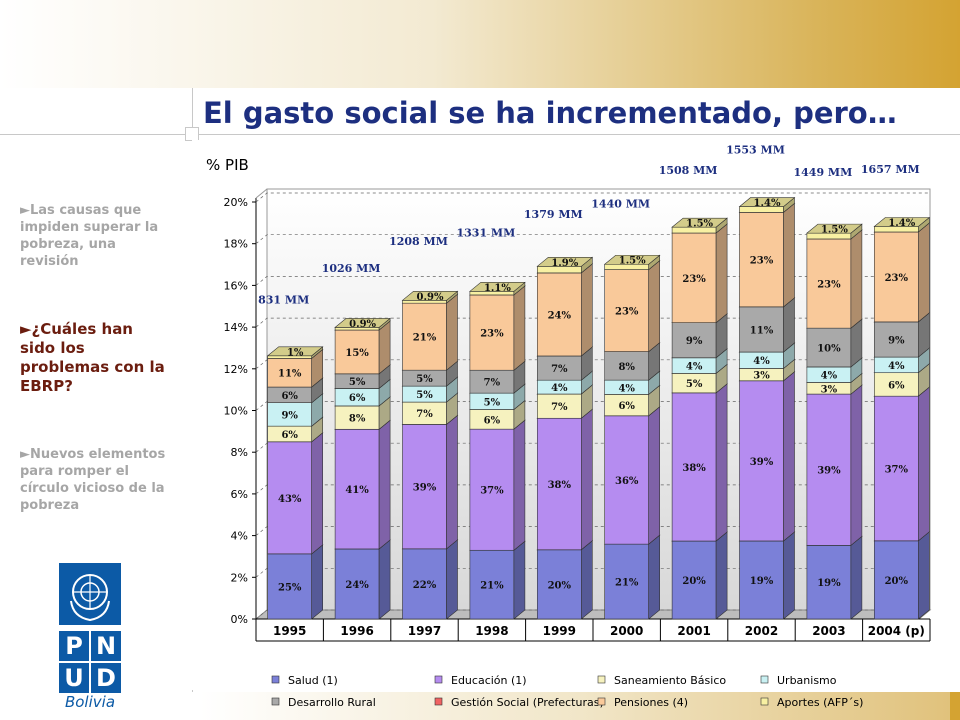 The width and height of the screenshot is (960, 720). Describe the element at coordinates (236, 411) in the screenshot. I see `y-tick-label: 10%` at that location.